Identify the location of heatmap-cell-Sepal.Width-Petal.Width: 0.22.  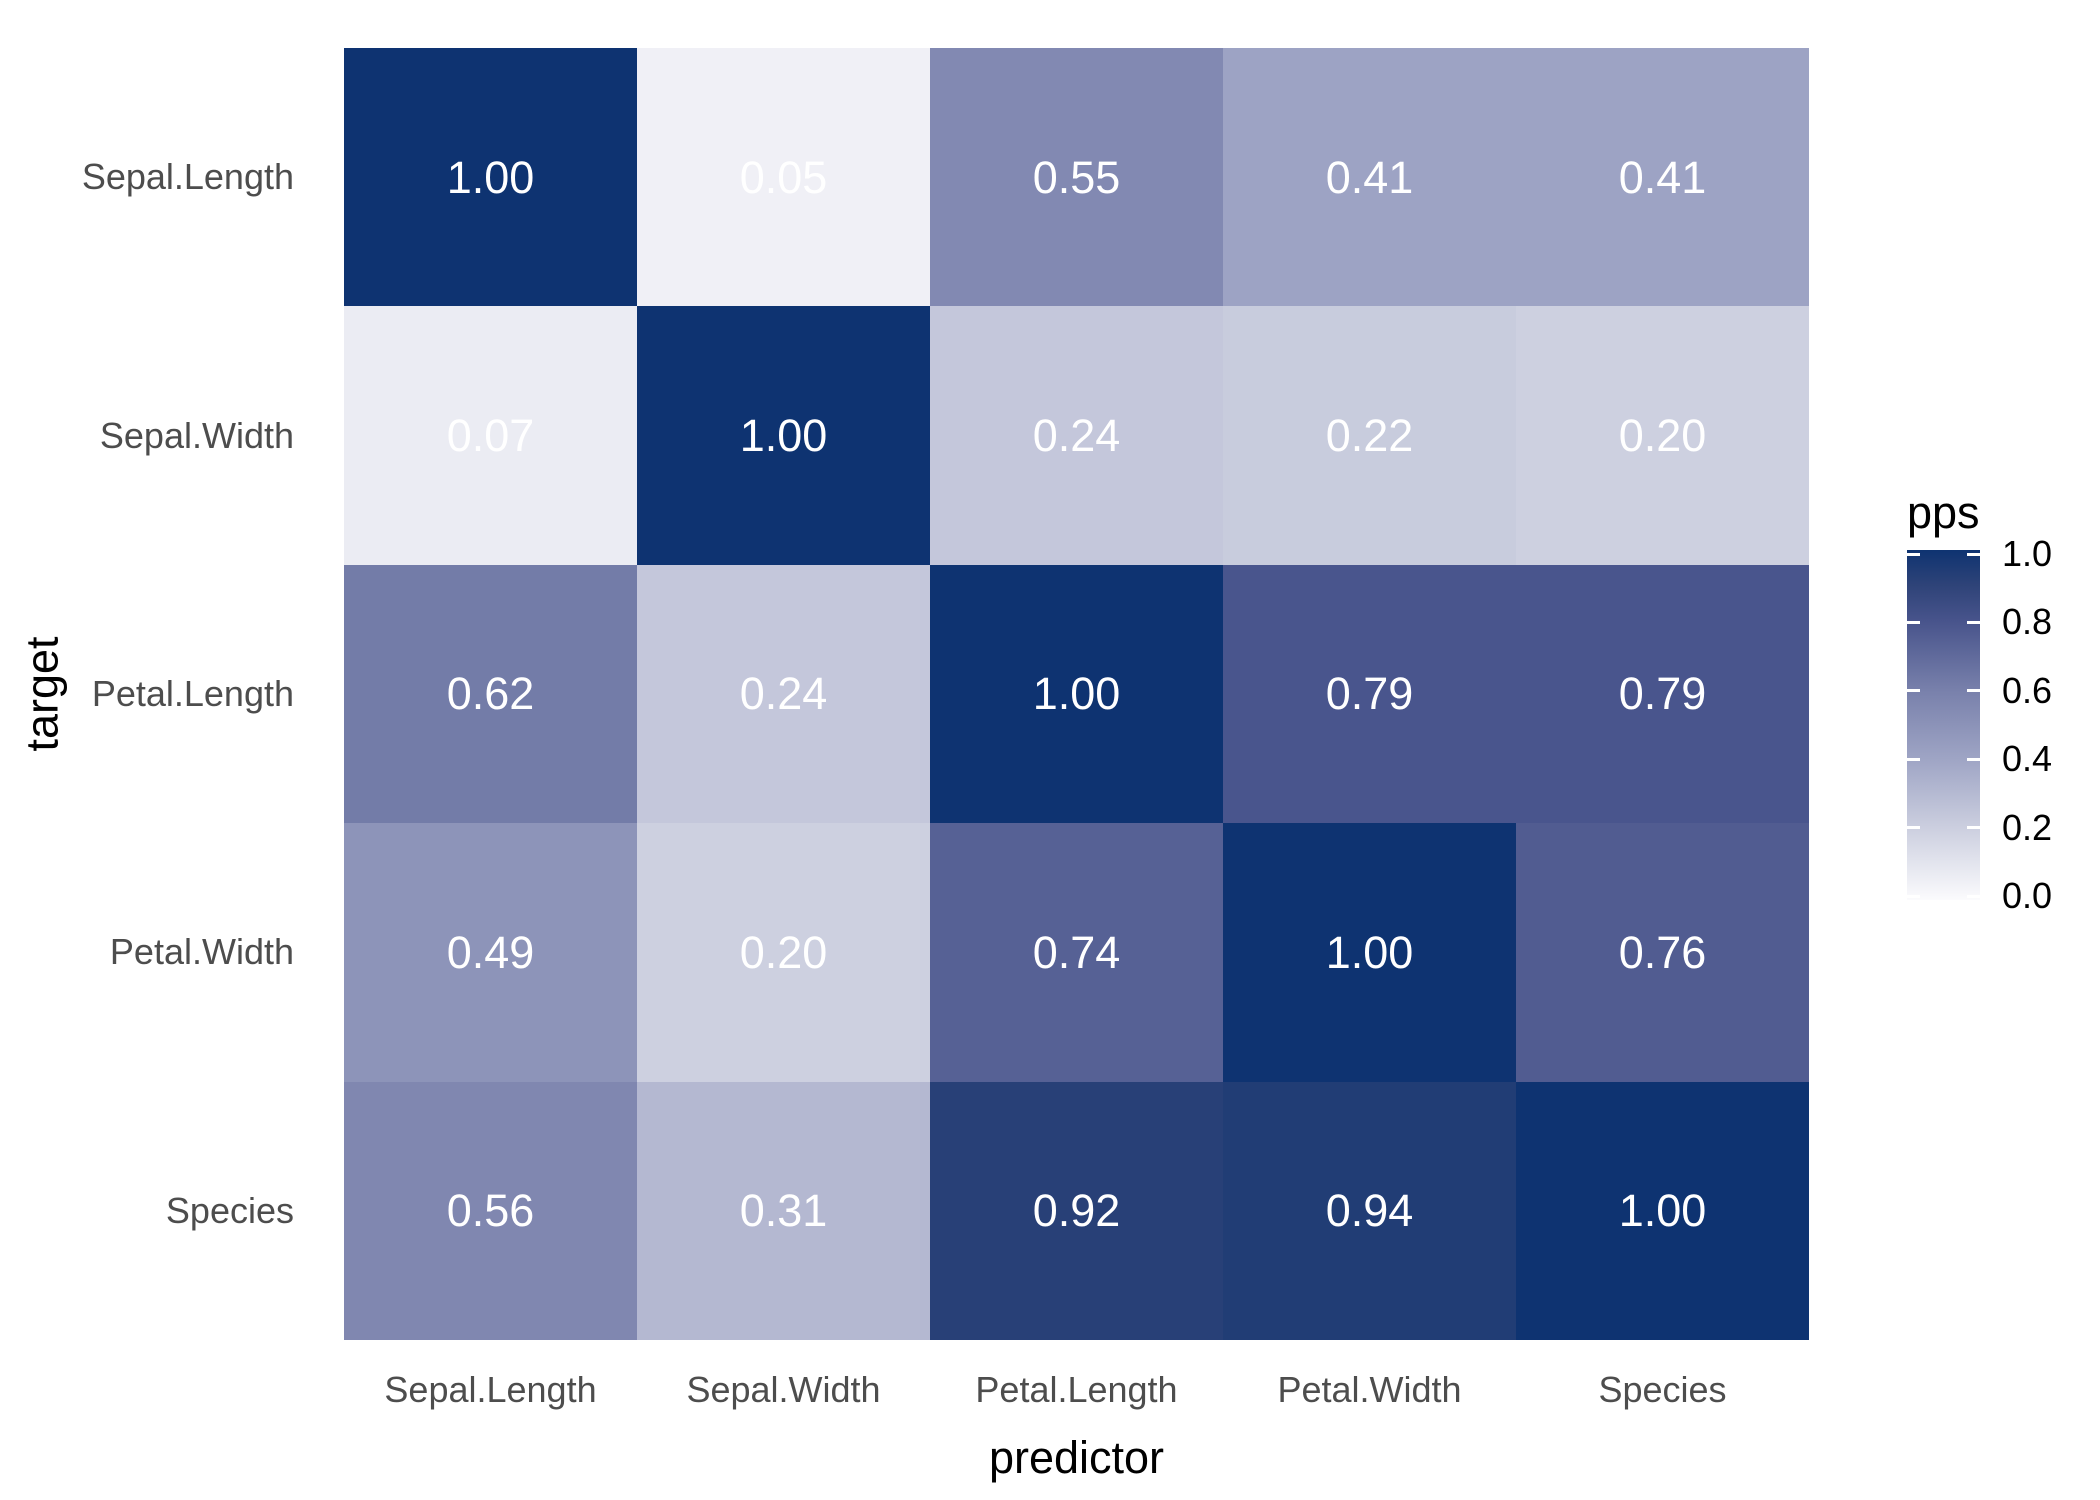
(1369, 435).